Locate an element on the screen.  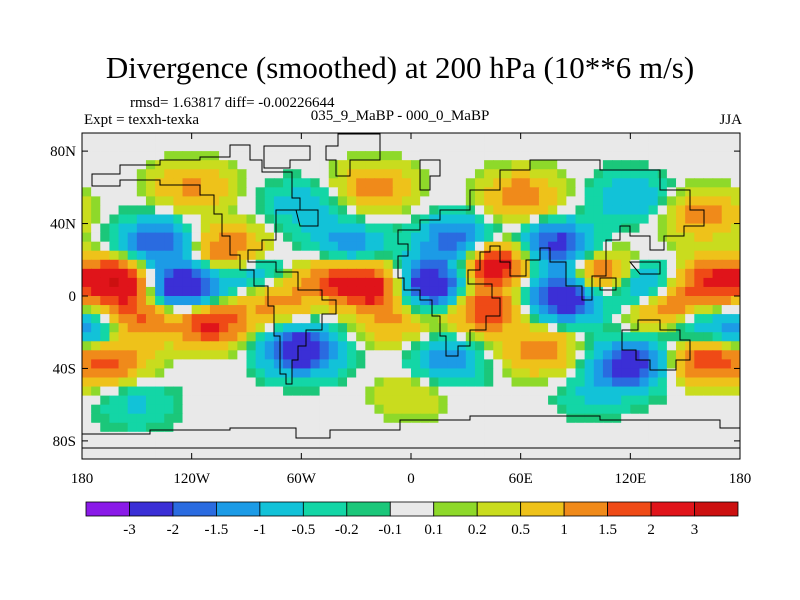
y-tick-label: 40S is located at coordinates (64, 369).